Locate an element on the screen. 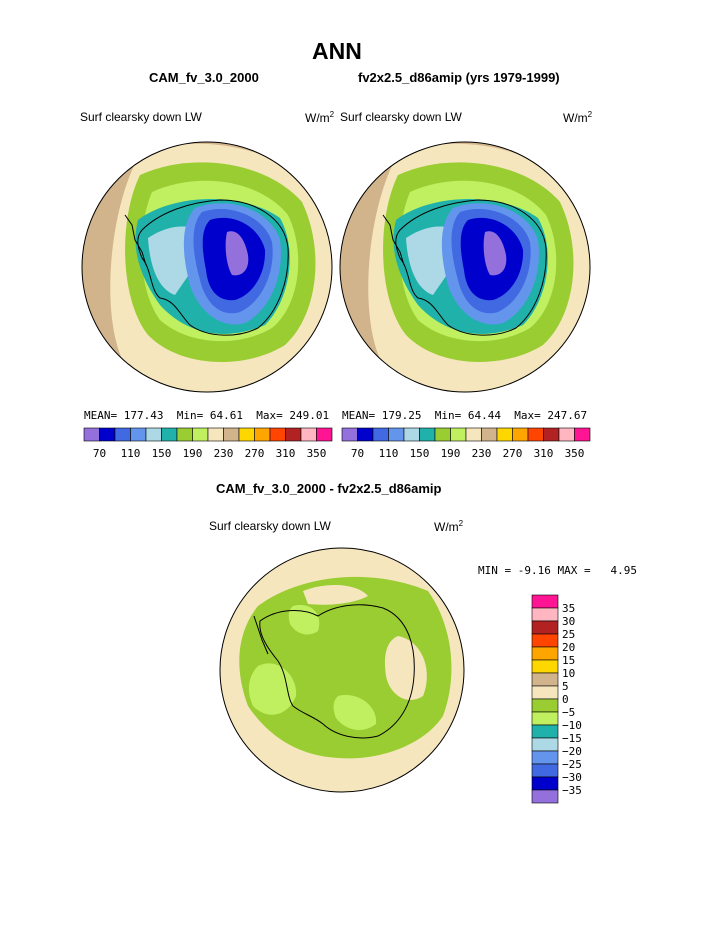  left-mean-label: MEAN= is located at coordinates (101, 415).